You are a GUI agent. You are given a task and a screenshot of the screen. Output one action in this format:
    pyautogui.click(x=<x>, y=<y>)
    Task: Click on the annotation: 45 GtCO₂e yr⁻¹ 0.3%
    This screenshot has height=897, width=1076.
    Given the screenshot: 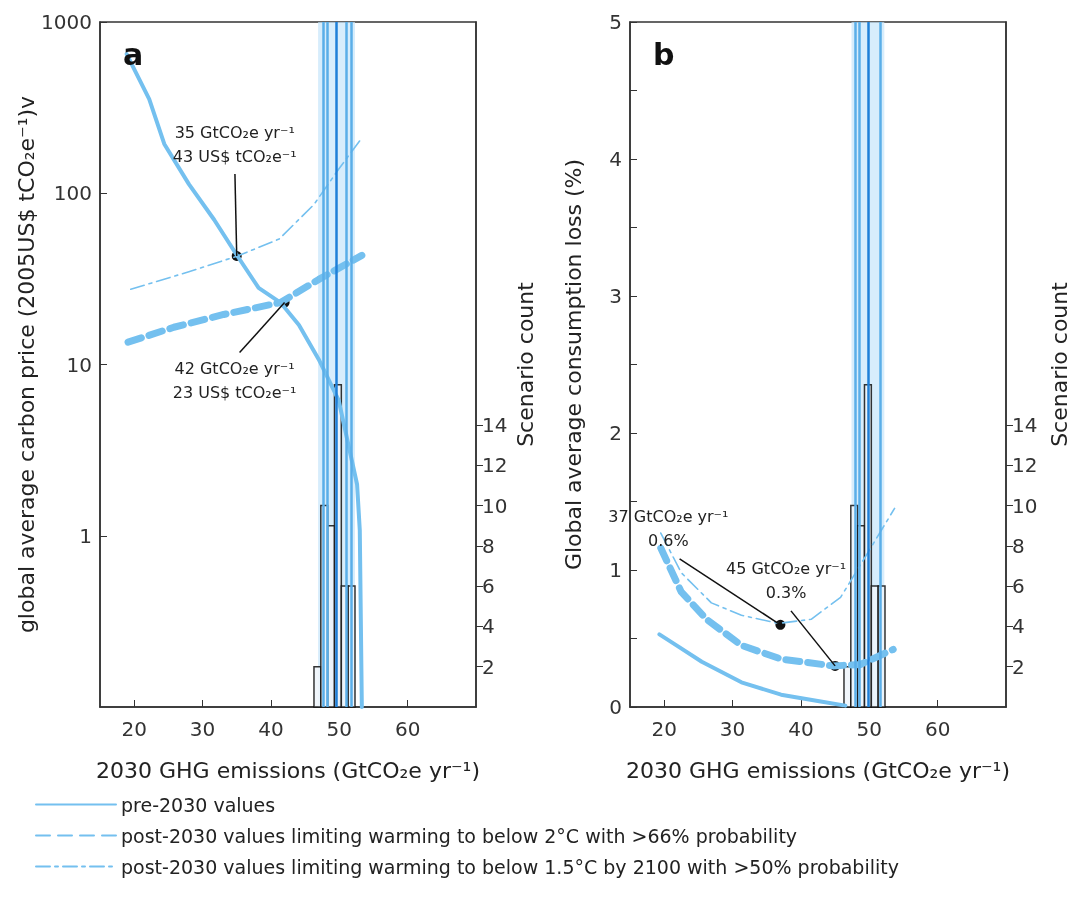 What is the action you would take?
    pyautogui.click(x=786, y=581)
    